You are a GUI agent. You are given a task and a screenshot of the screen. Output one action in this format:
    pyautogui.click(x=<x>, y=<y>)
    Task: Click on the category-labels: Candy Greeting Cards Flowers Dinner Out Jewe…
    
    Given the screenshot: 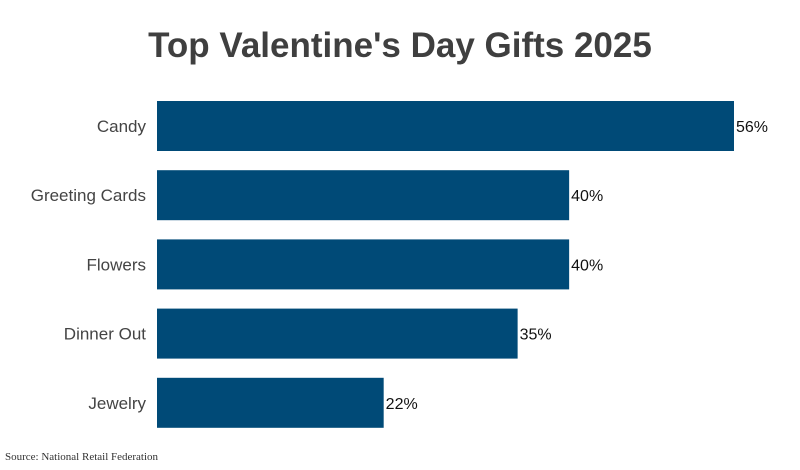 What is the action you would take?
    pyautogui.click(x=89, y=265)
    